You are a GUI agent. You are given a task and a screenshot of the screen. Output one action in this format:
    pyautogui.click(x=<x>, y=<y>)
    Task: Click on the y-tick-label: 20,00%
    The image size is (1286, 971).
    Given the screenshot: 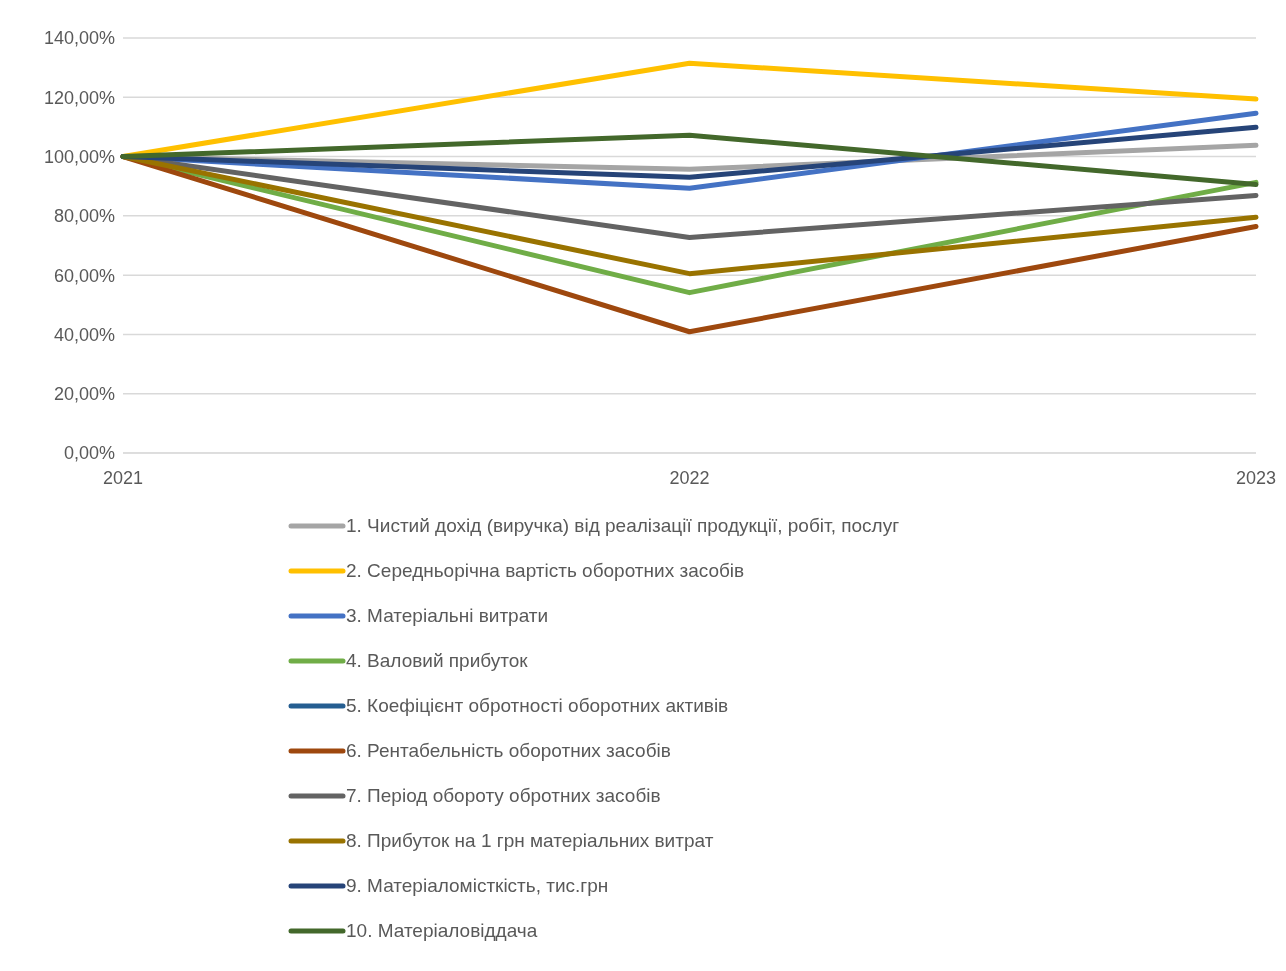 What is the action you would take?
    pyautogui.click(x=84, y=394)
    